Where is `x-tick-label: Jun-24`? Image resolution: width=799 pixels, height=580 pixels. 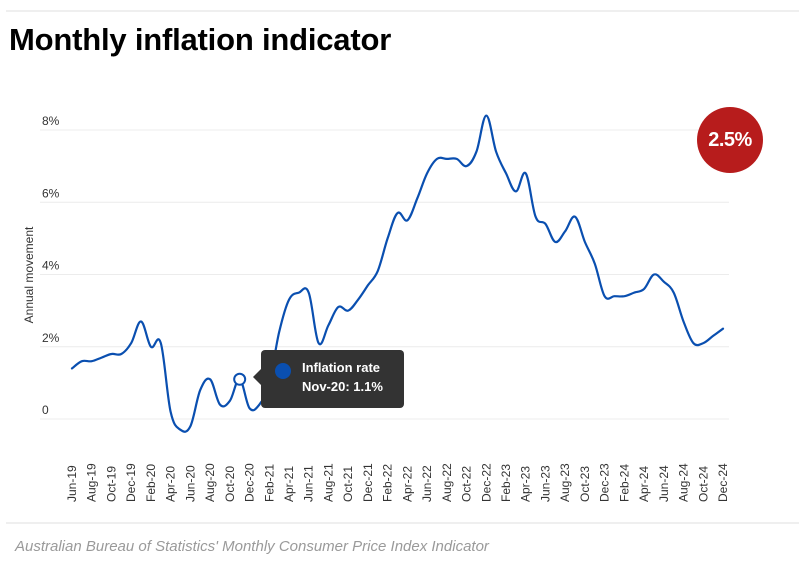 x-tick-label: Jun-24 is located at coordinates (664, 483).